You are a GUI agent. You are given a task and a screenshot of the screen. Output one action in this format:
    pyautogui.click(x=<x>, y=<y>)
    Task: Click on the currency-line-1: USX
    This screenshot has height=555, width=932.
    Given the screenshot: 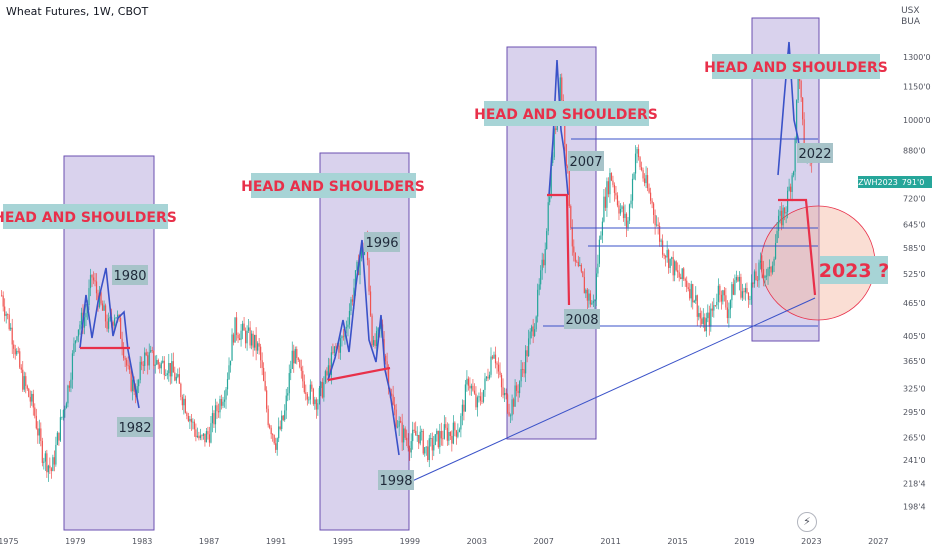 What is the action you would take?
    pyautogui.click(x=910, y=11)
    